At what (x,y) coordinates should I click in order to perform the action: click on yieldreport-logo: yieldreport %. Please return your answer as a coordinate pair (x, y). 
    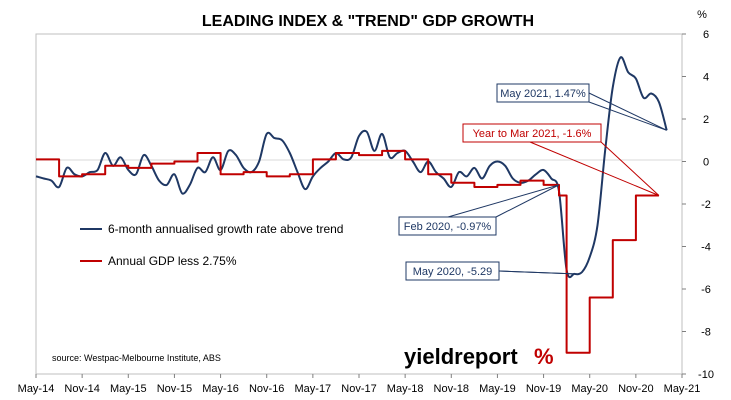
    Looking at the image, I should click on (479, 356).